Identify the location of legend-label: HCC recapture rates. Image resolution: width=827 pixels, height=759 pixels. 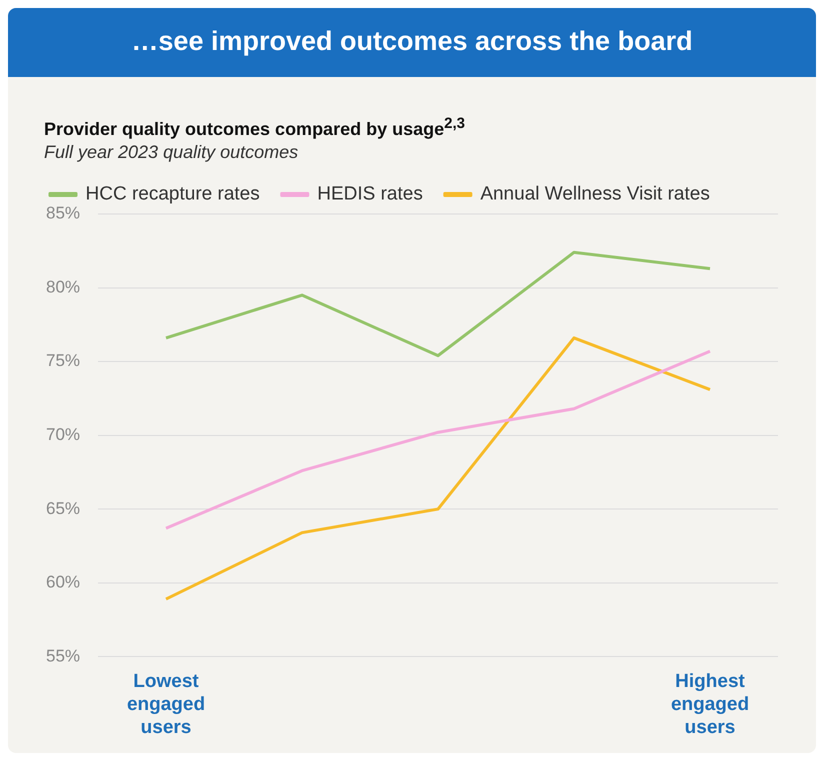
(173, 194).